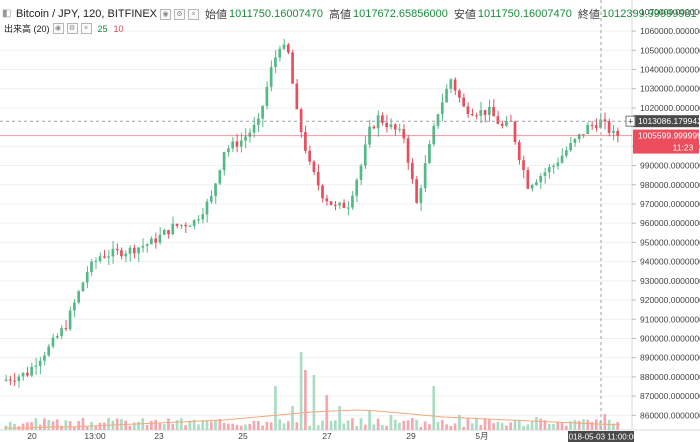 Image resolution: width=700 pixels, height=442 pixels. Describe the element at coordinates (7, 13) in the screenshot. I see `series-collapse-icon: ◧` at that location.